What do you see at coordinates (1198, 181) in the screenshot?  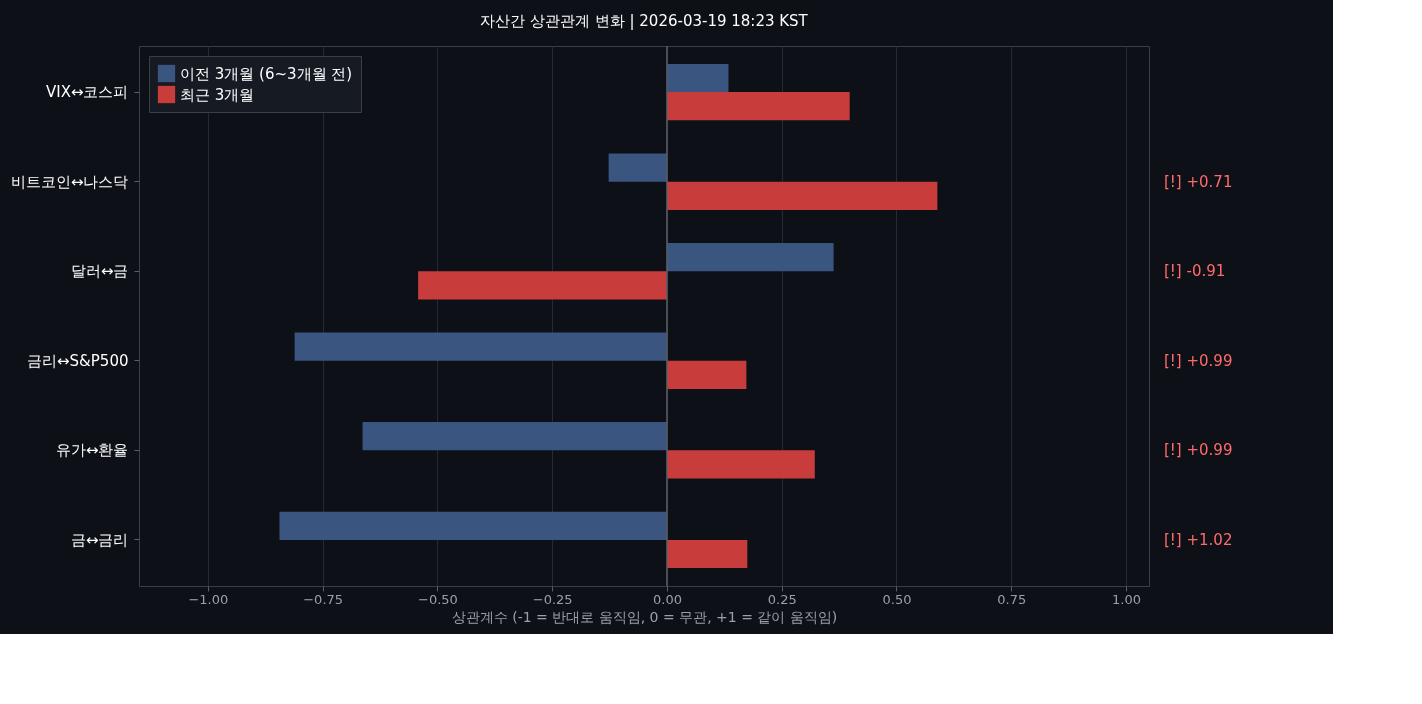 I see `text: [!] +0.71` at bounding box center [1198, 181].